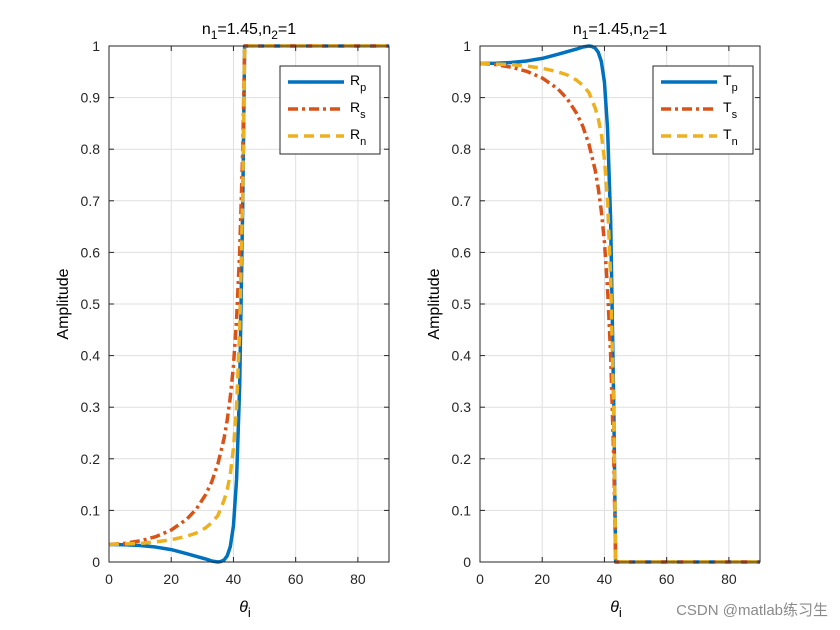 The height and width of the screenshot is (630, 840). Describe the element at coordinates (730, 110) in the screenshot. I see `legend-entry-Ts: Ts` at that location.